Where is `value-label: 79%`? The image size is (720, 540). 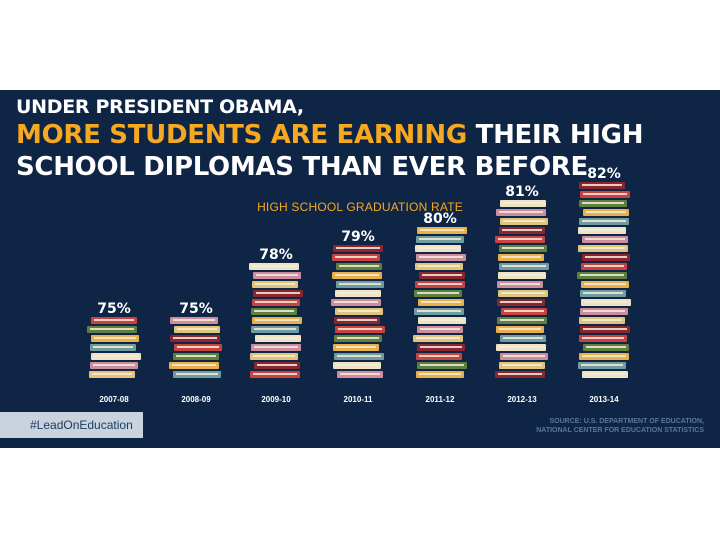 value-label: 79% is located at coordinates (358, 237).